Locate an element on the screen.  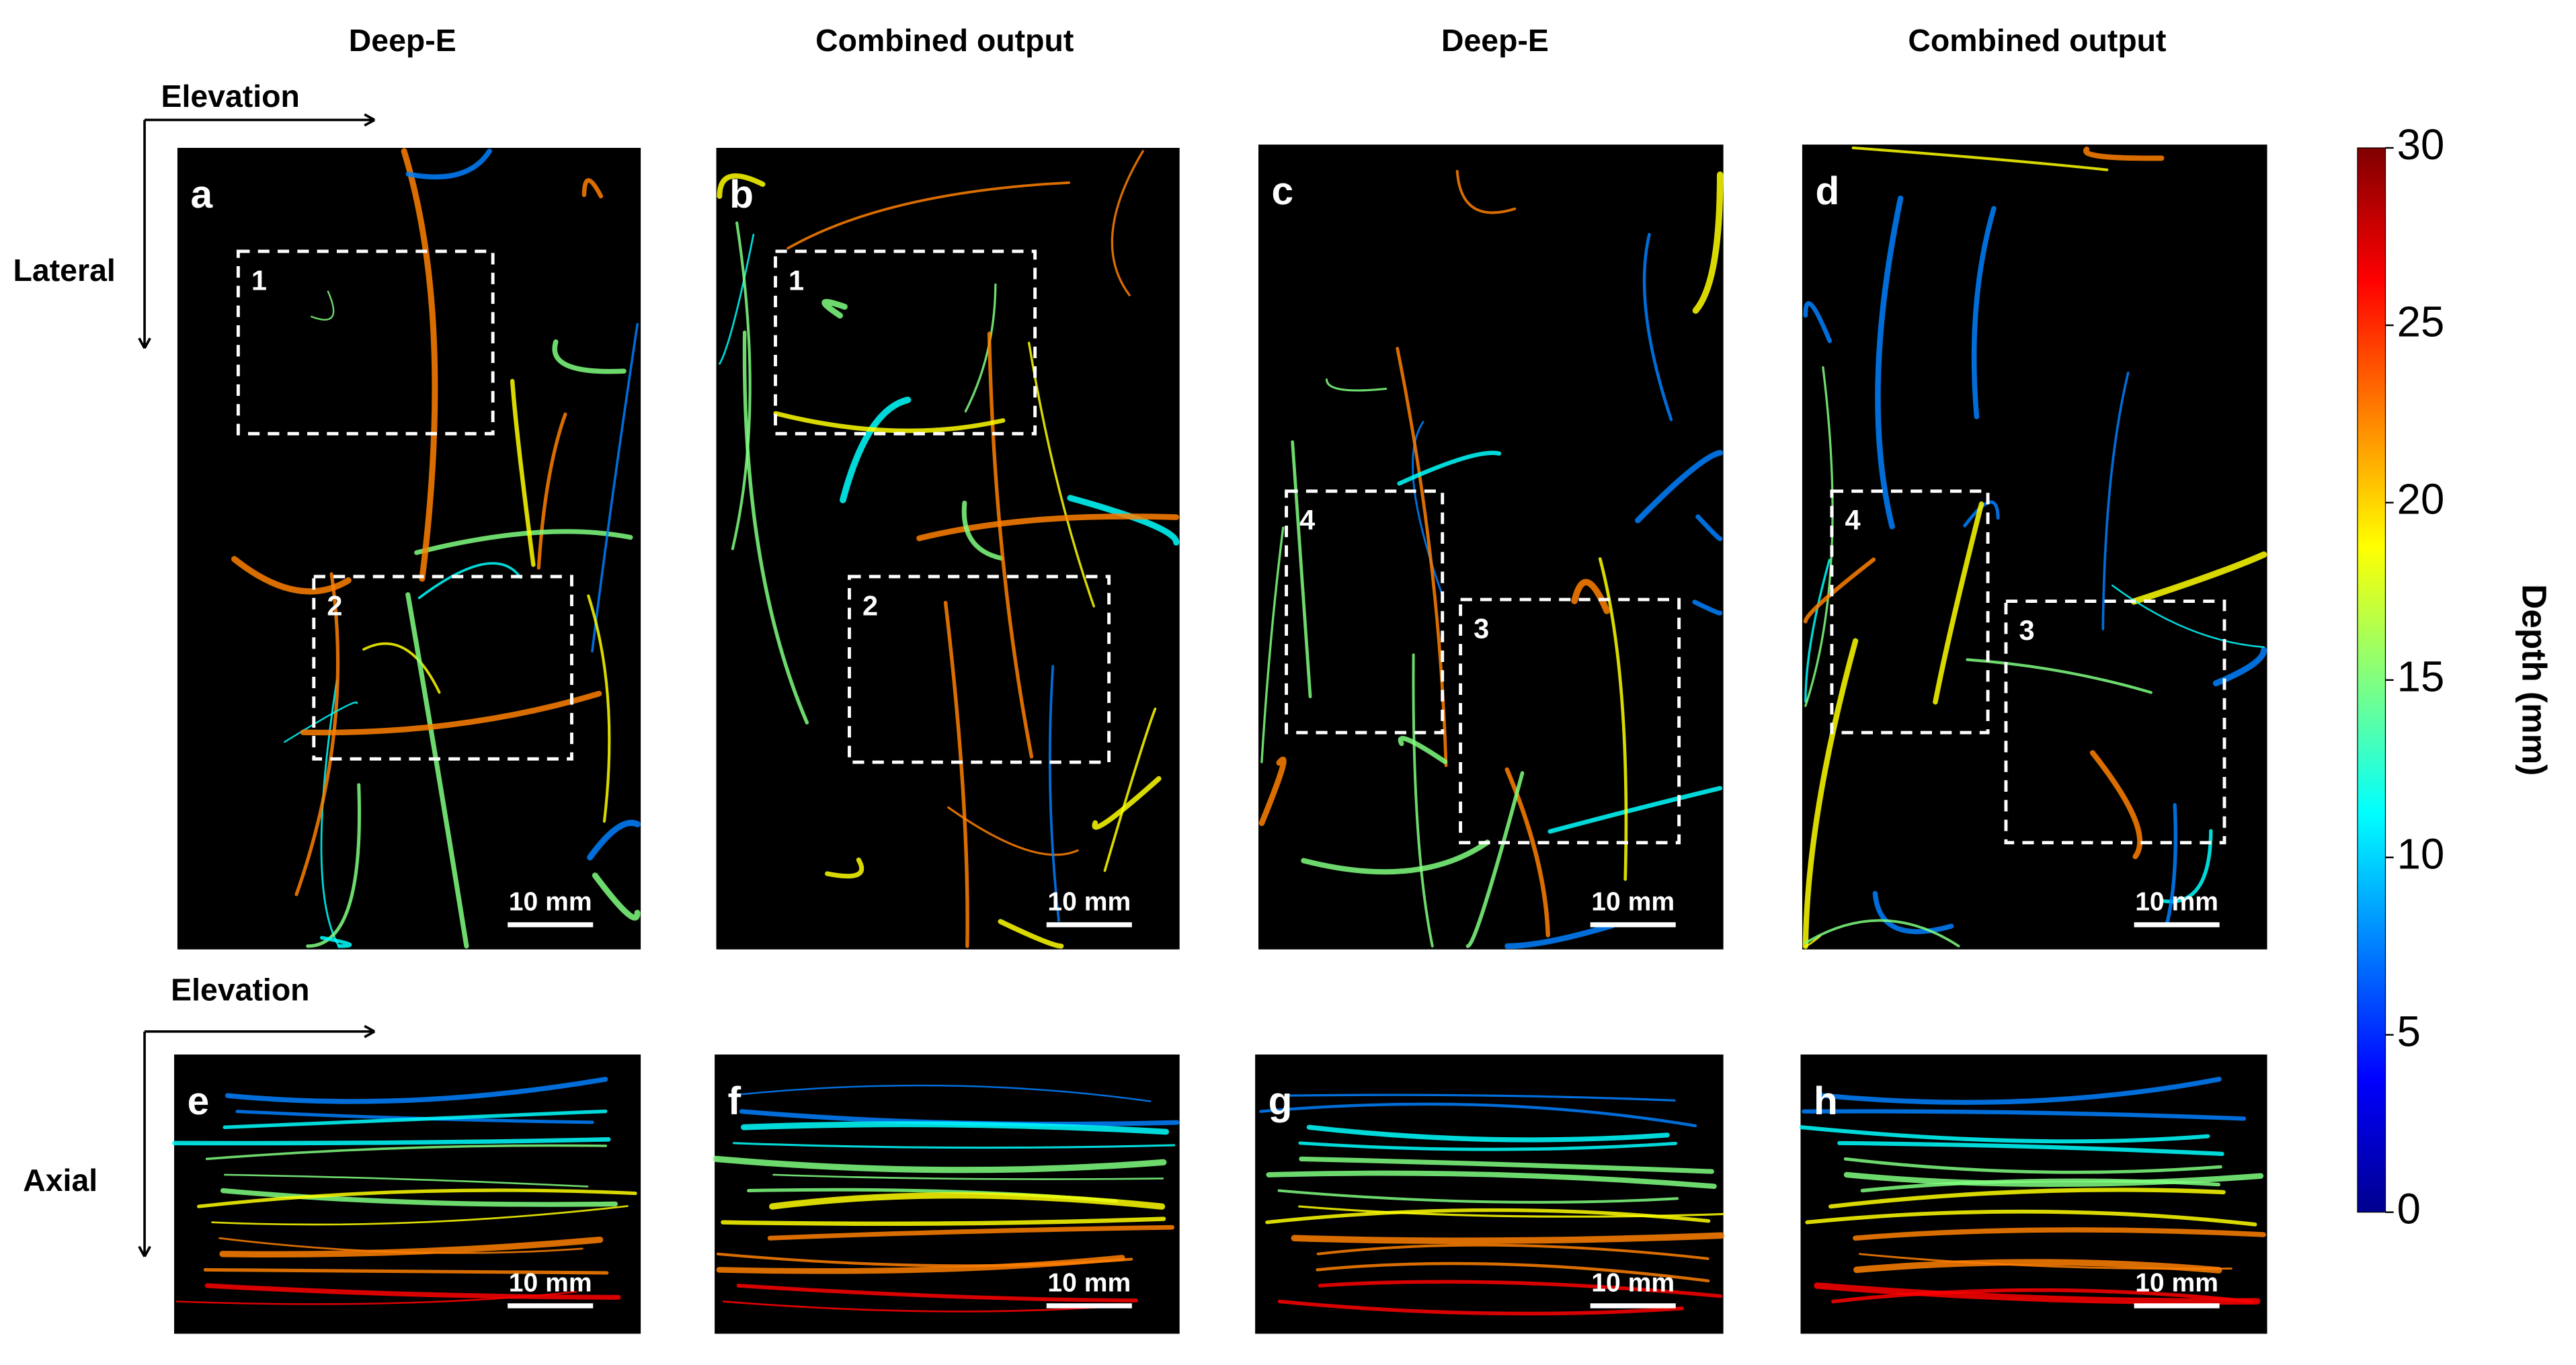
panel-letter: c is located at coordinates (1283, 191).